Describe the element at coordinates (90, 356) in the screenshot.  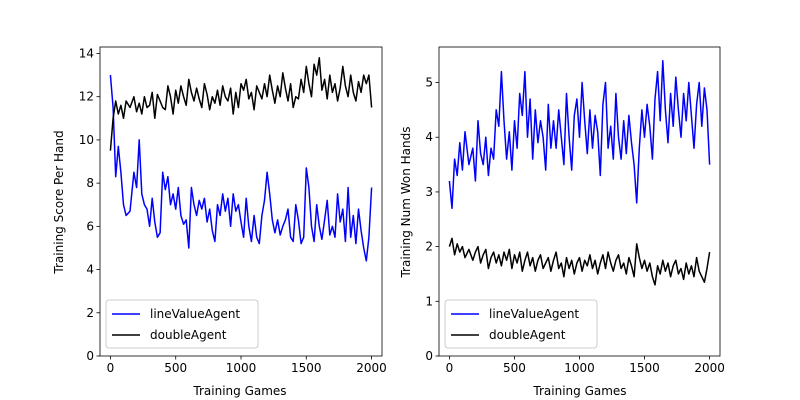
I see `left-chart-y-tick-label: 0` at that location.